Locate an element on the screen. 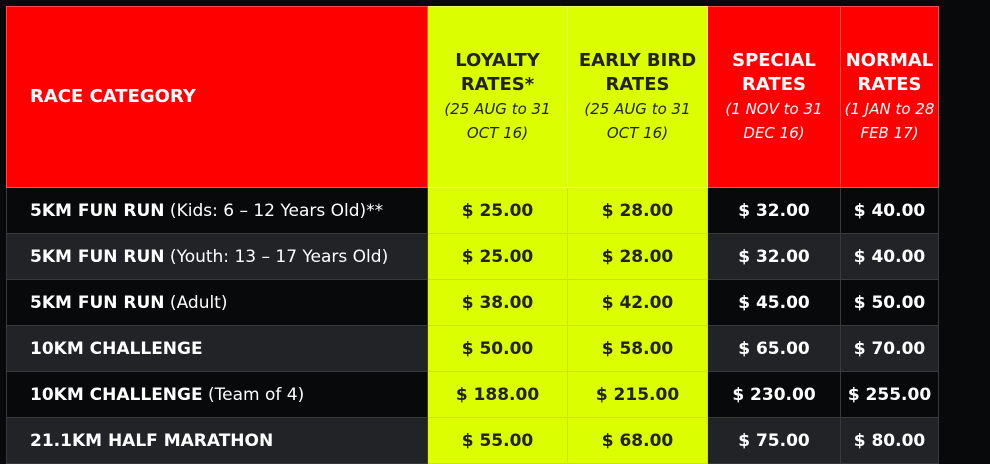 This screenshot has width=990, height=464. category-name: 21.1KM HALF MARATHON is located at coordinates (152, 440).